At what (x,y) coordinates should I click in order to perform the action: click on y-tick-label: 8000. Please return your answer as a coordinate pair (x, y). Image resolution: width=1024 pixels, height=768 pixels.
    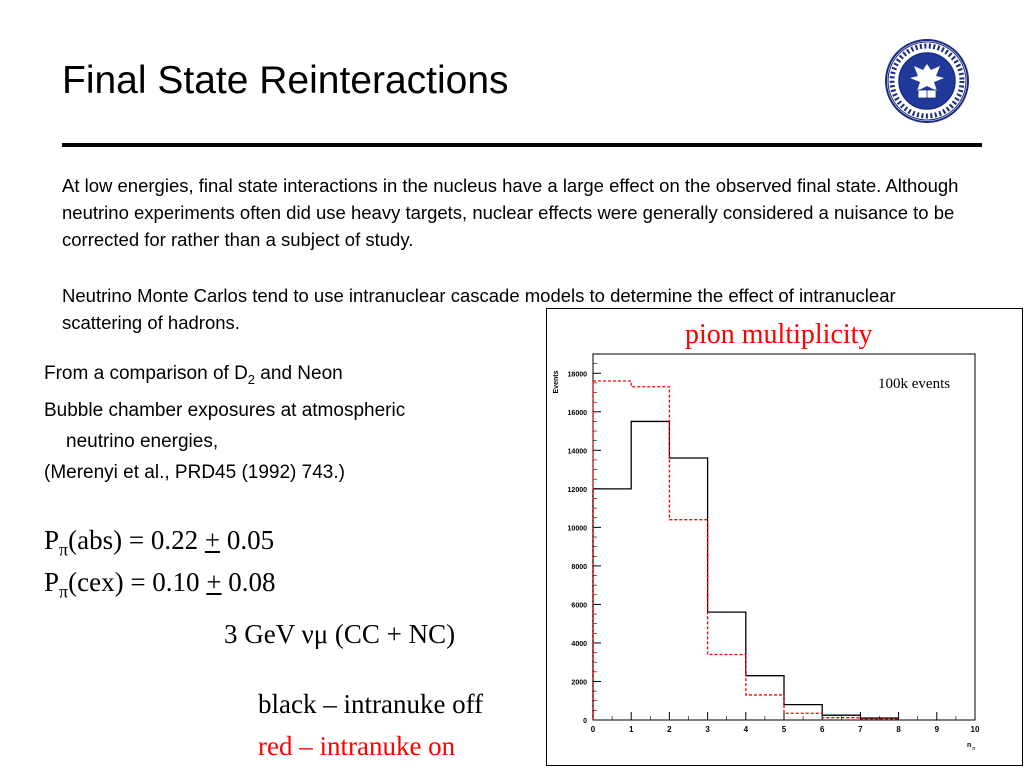
    Looking at the image, I should click on (579, 567).